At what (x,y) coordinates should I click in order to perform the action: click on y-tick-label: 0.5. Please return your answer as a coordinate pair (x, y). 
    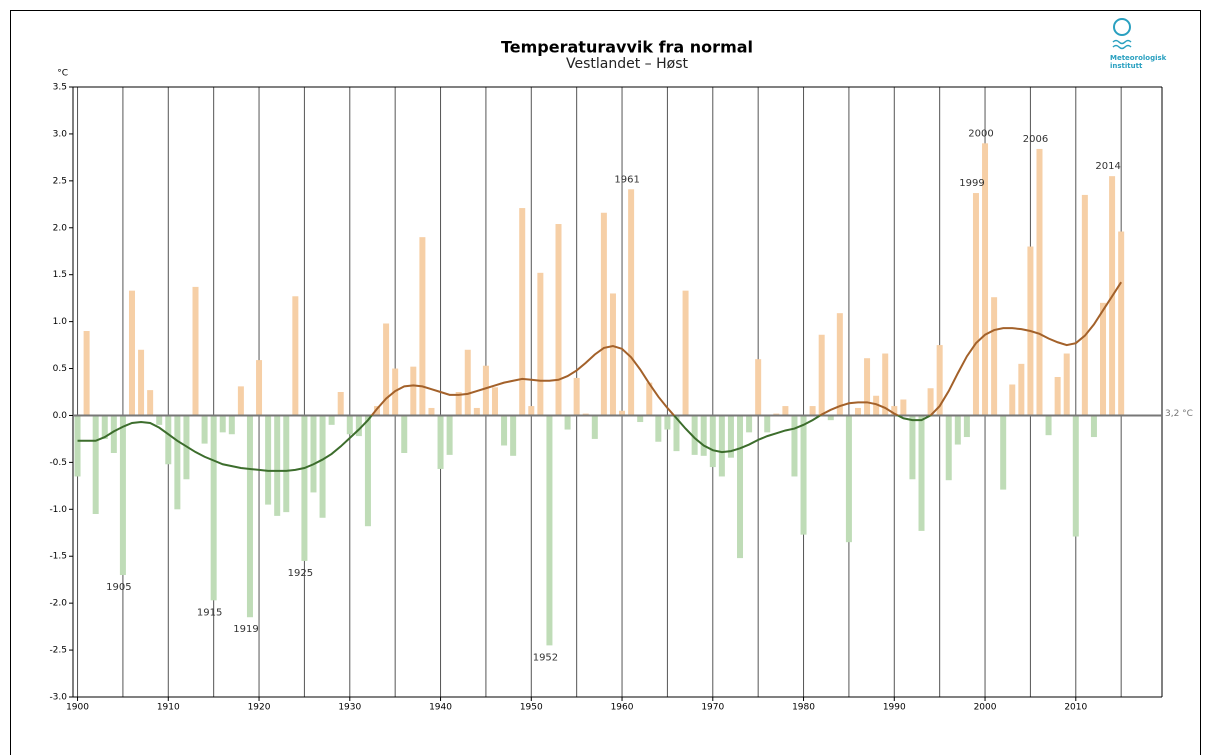
    Looking at the image, I should click on (60, 369).